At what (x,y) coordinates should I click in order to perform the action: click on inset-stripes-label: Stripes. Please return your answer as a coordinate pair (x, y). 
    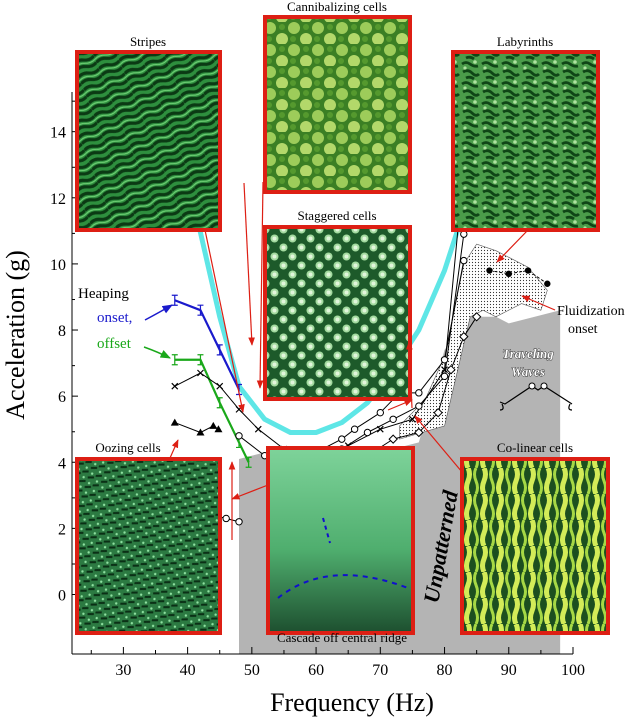
    Looking at the image, I should click on (148, 41).